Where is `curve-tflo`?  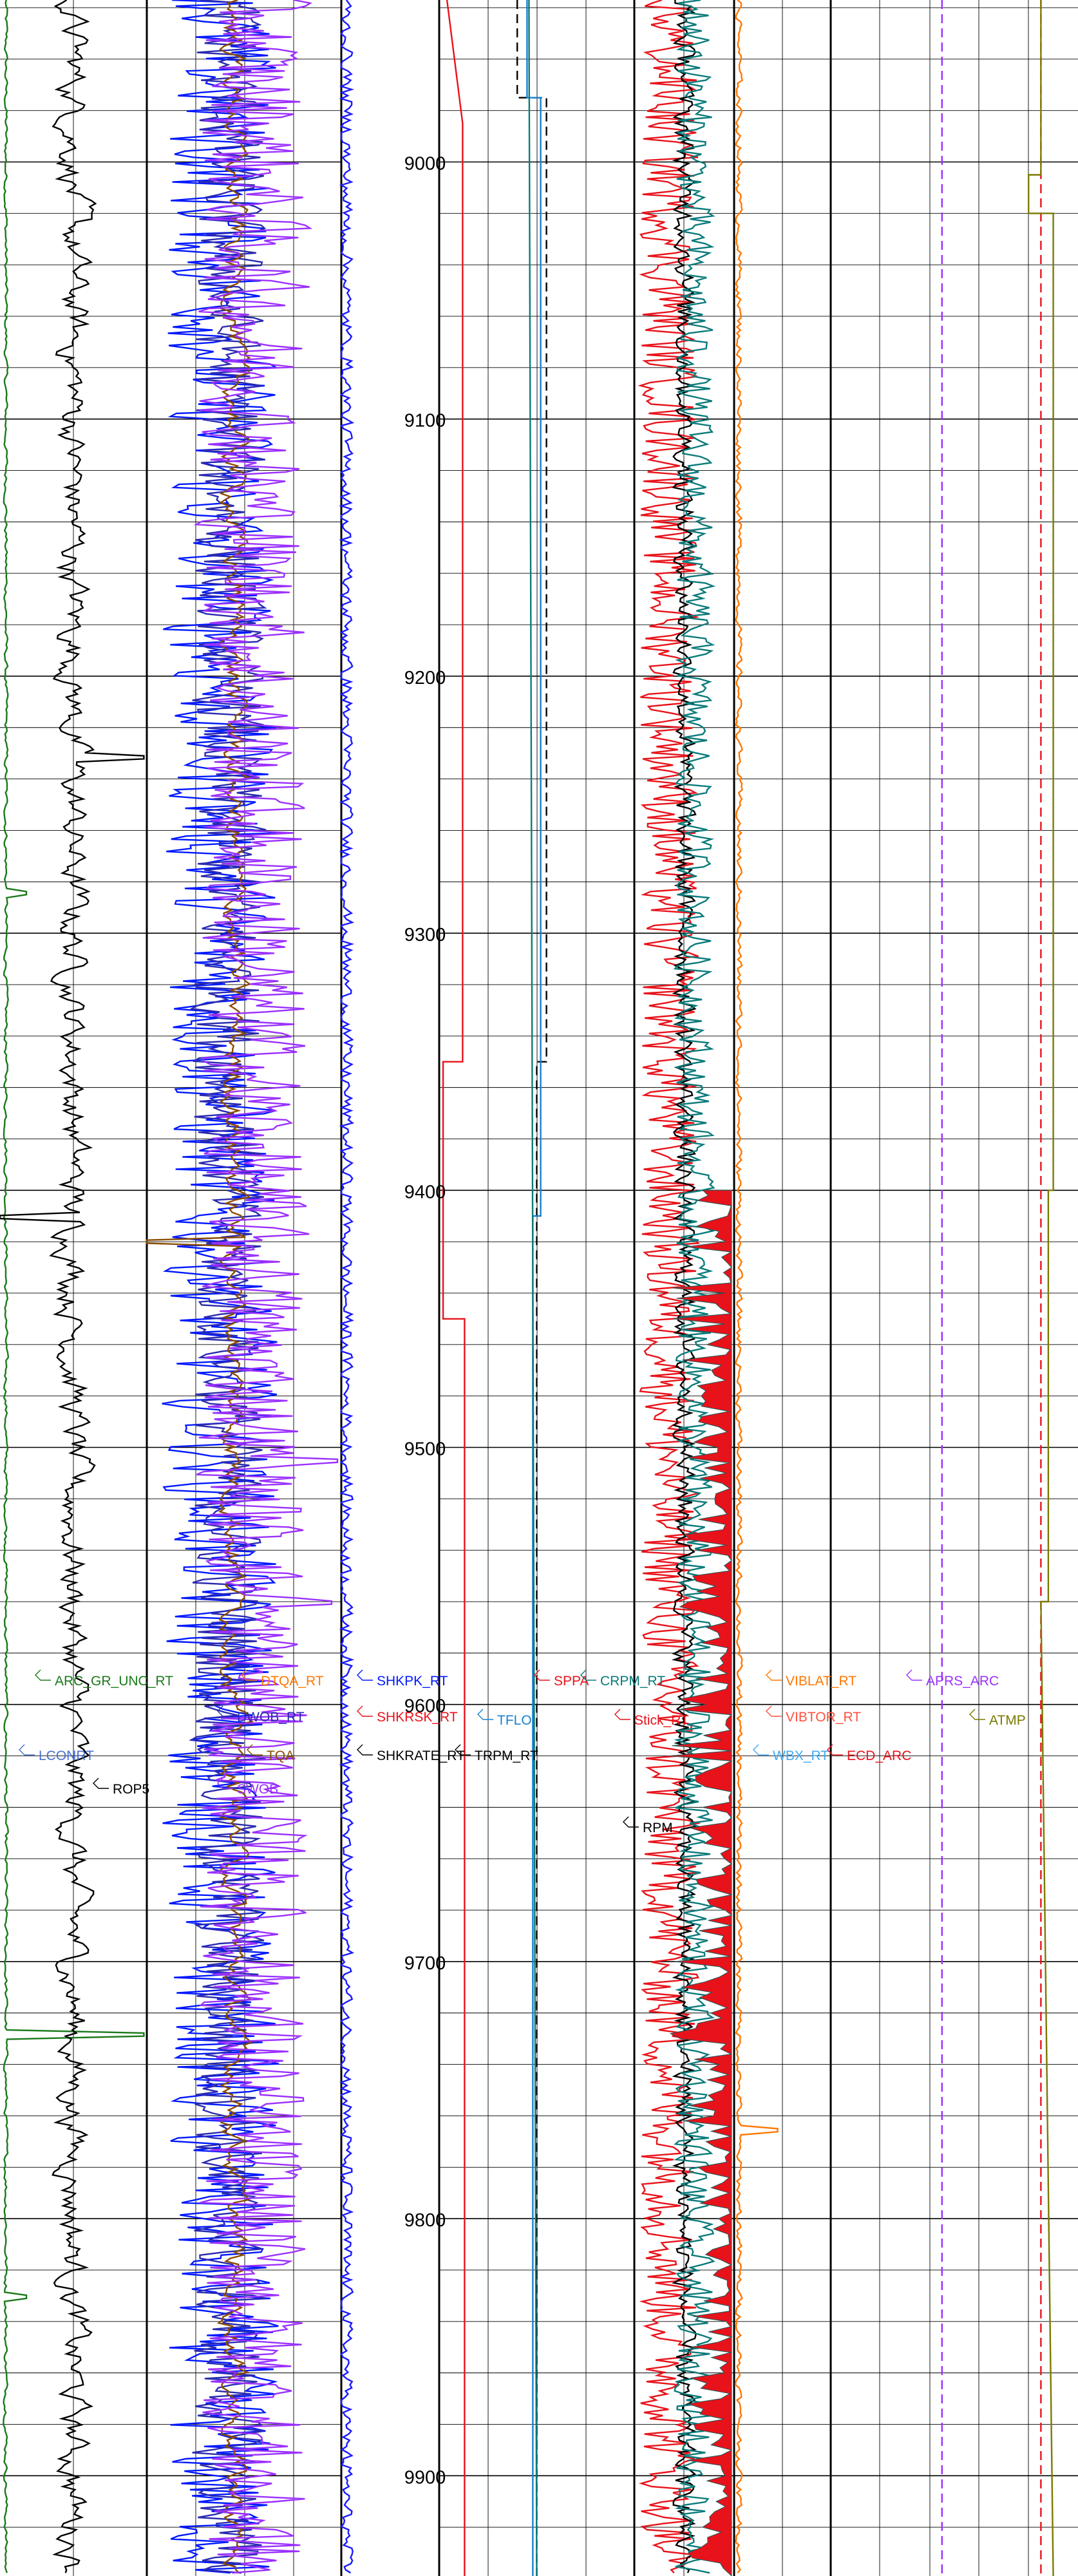
curve-tflo is located at coordinates (534, 1288).